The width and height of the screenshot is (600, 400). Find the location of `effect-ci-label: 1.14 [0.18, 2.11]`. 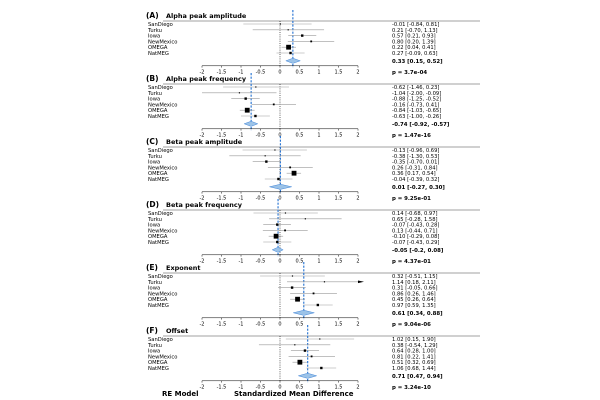

effect-ci-label: 1.14 [0.18, 2.11] is located at coordinates (414, 283).